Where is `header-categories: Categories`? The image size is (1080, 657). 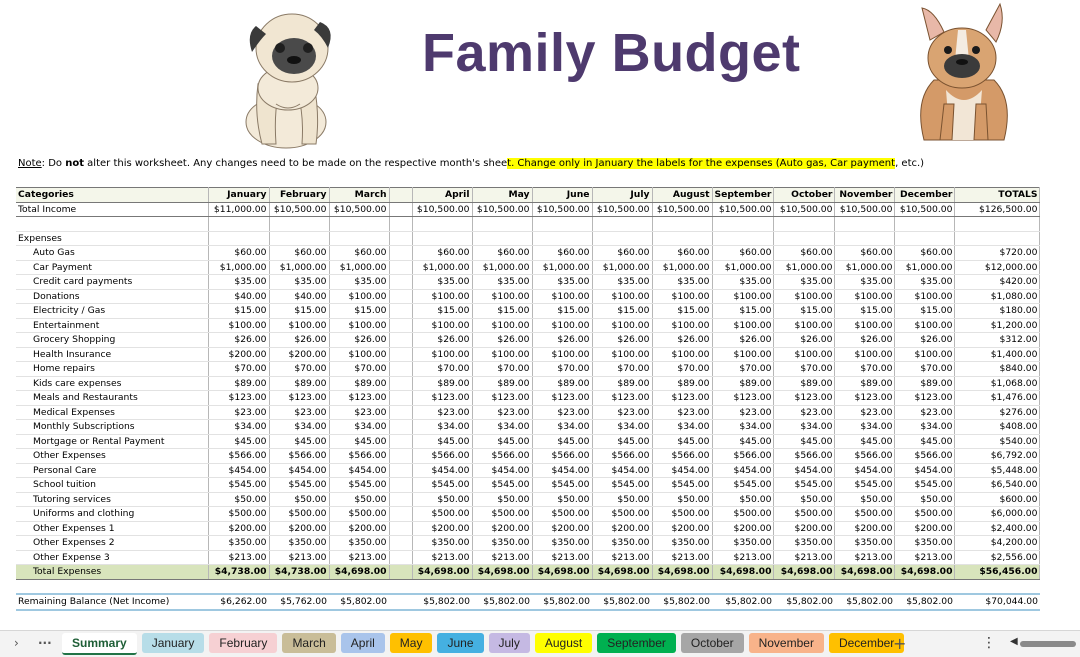
header-categories: Categories is located at coordinates (112, 195).